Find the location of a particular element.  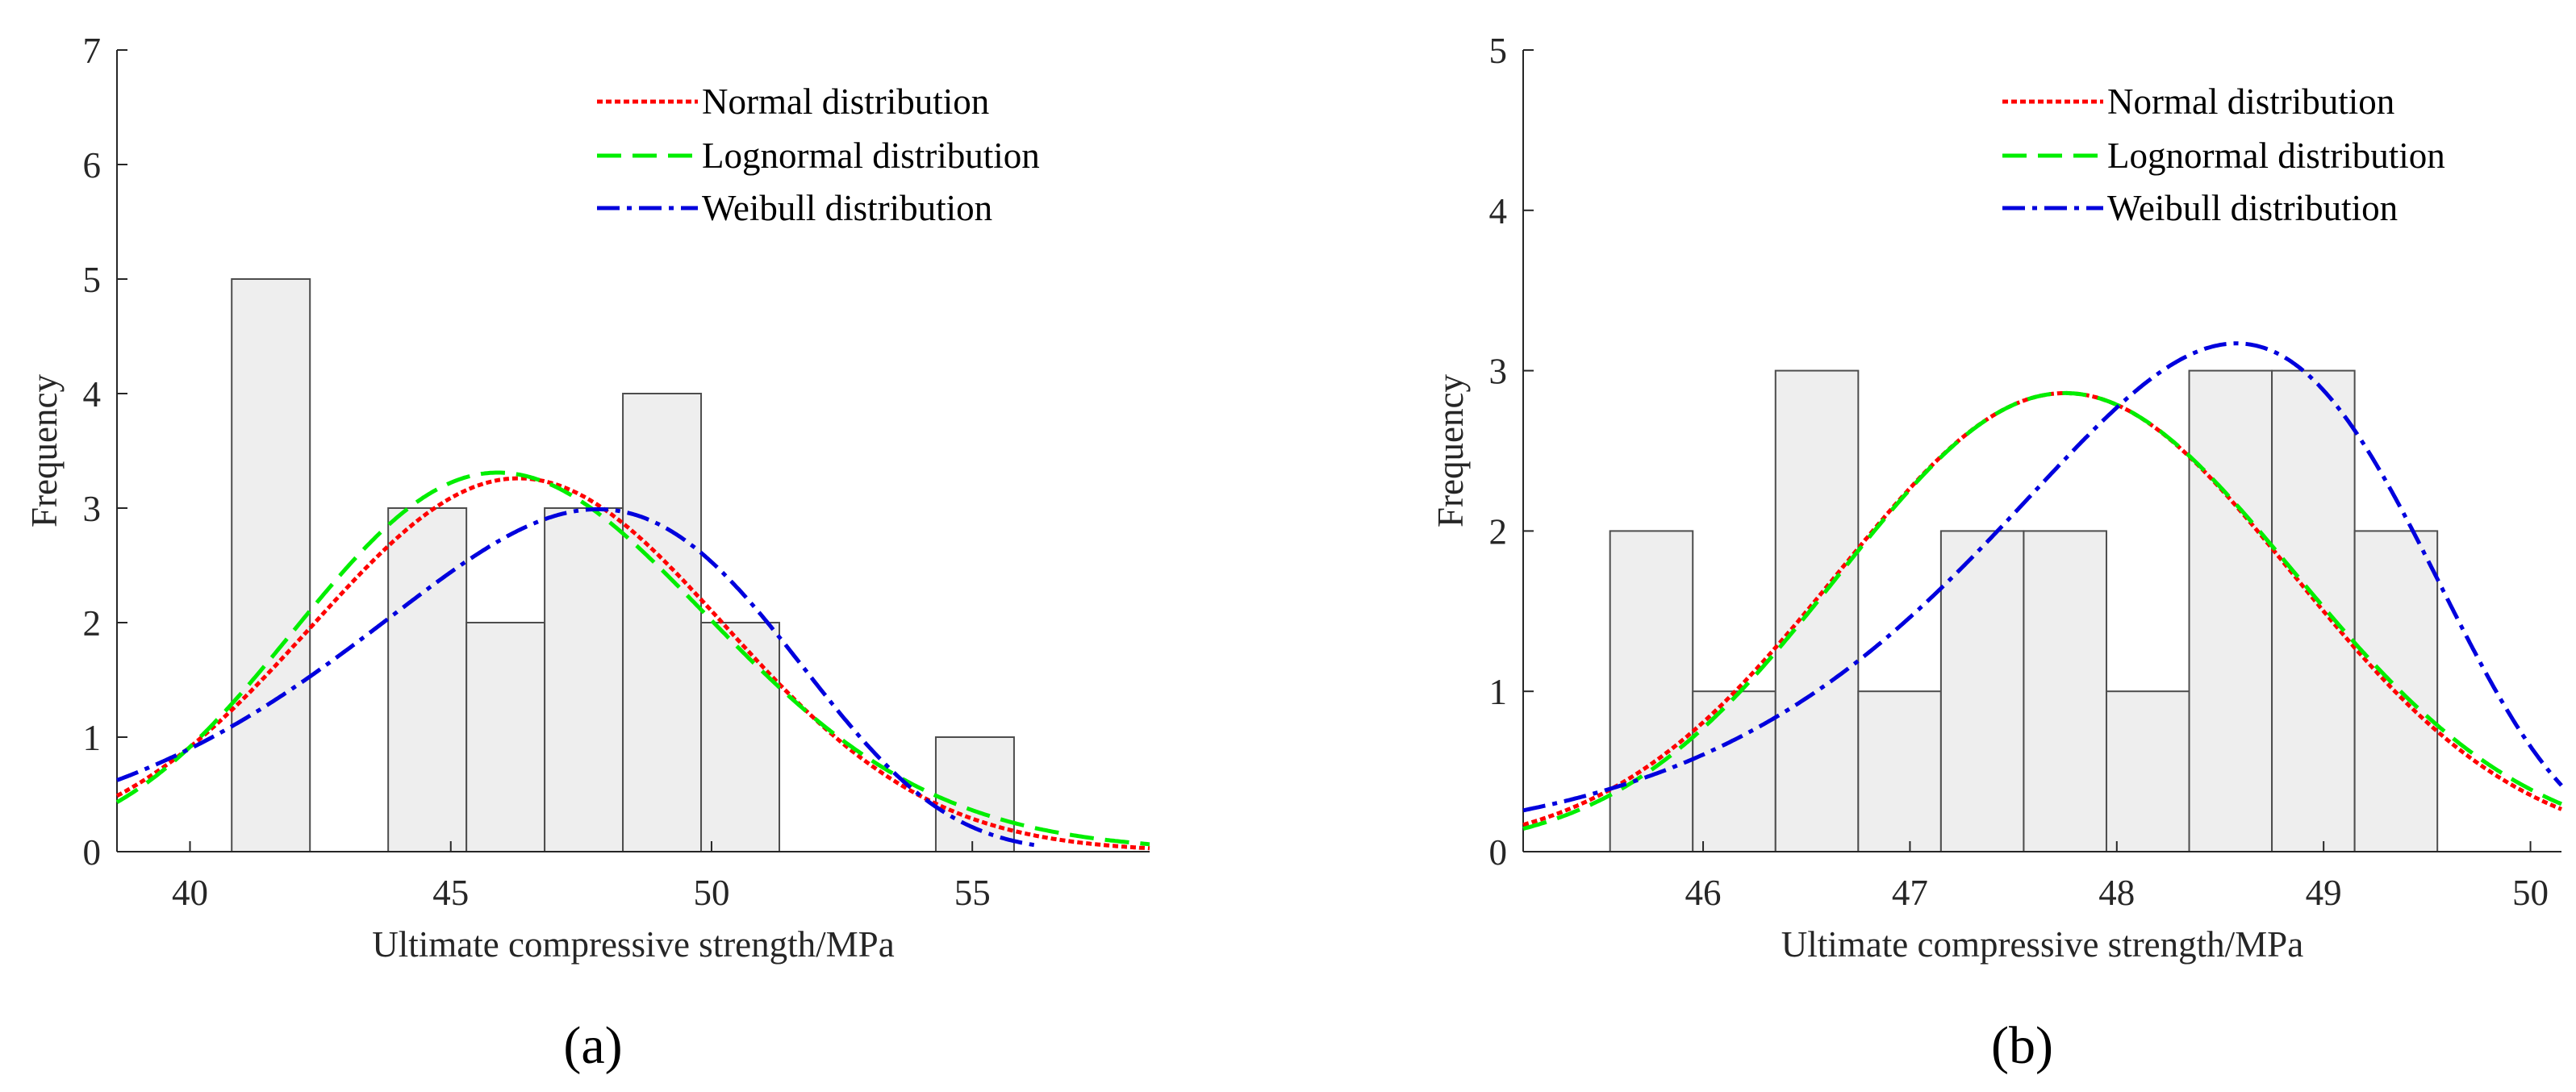

y-tick-label: 6 is located at coordinates (92, 165).